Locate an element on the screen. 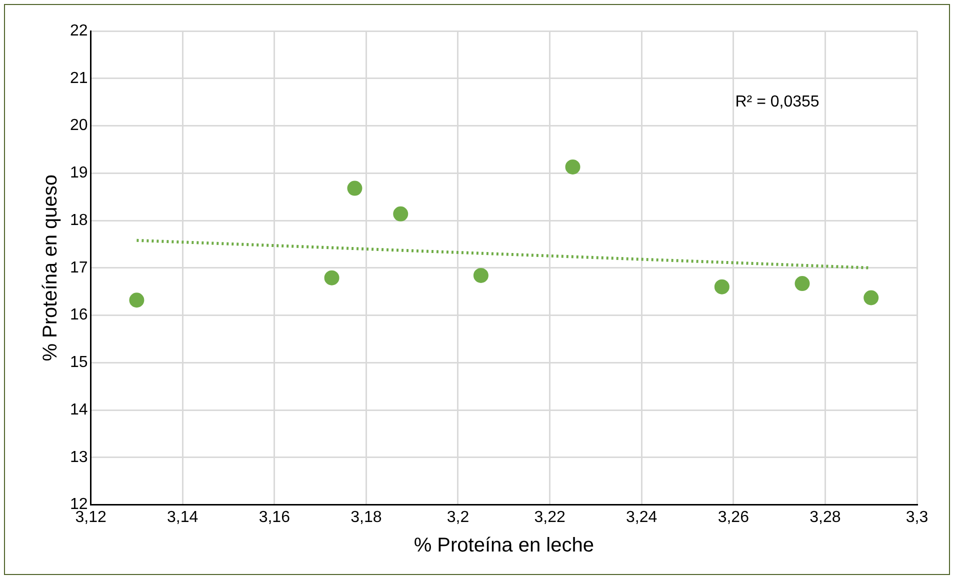  y-tick-label: 19 is located at coordinates (79, 173).